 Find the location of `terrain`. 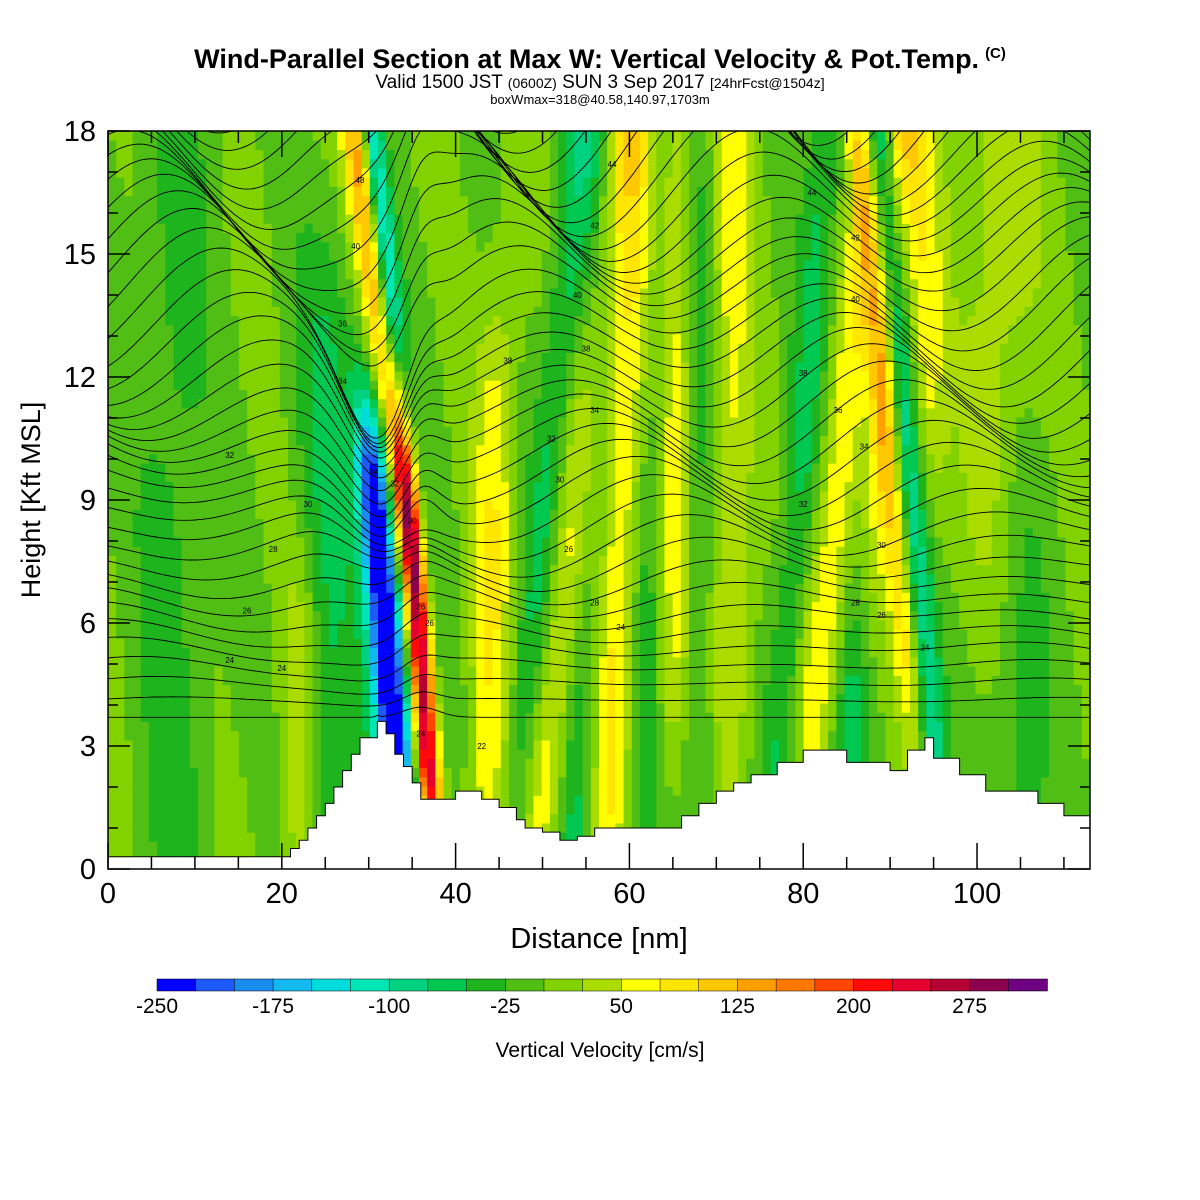

terrain is located at coordinates (599, 794).